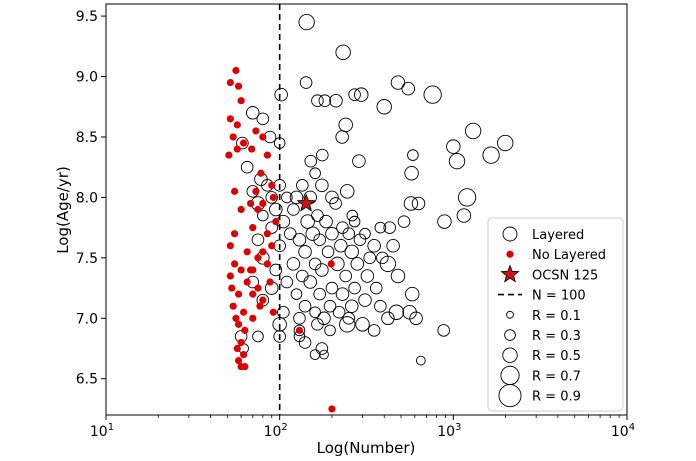  I want to click on legend-label: R = 0.5, so click(556, 356).